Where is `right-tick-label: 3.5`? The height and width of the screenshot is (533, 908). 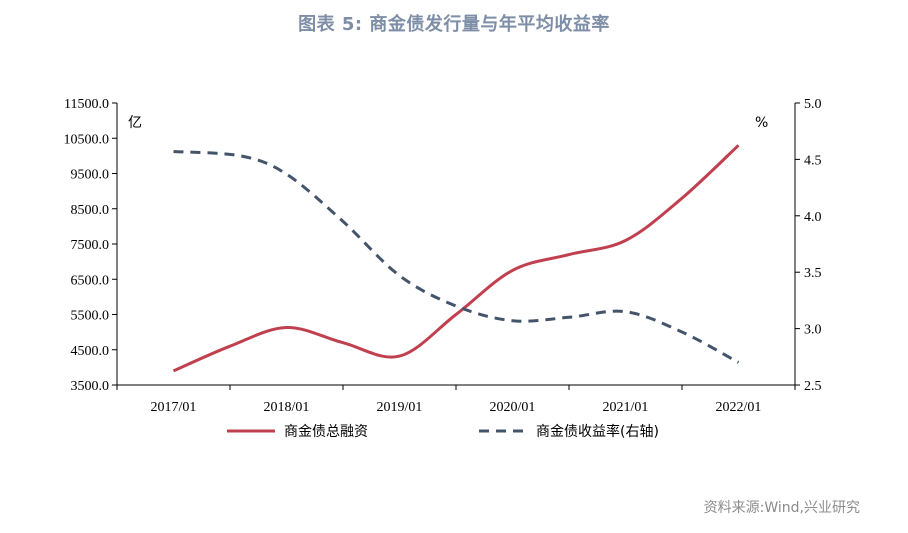
right-tick-label: 3.5 is located at coordinates (813, 273).